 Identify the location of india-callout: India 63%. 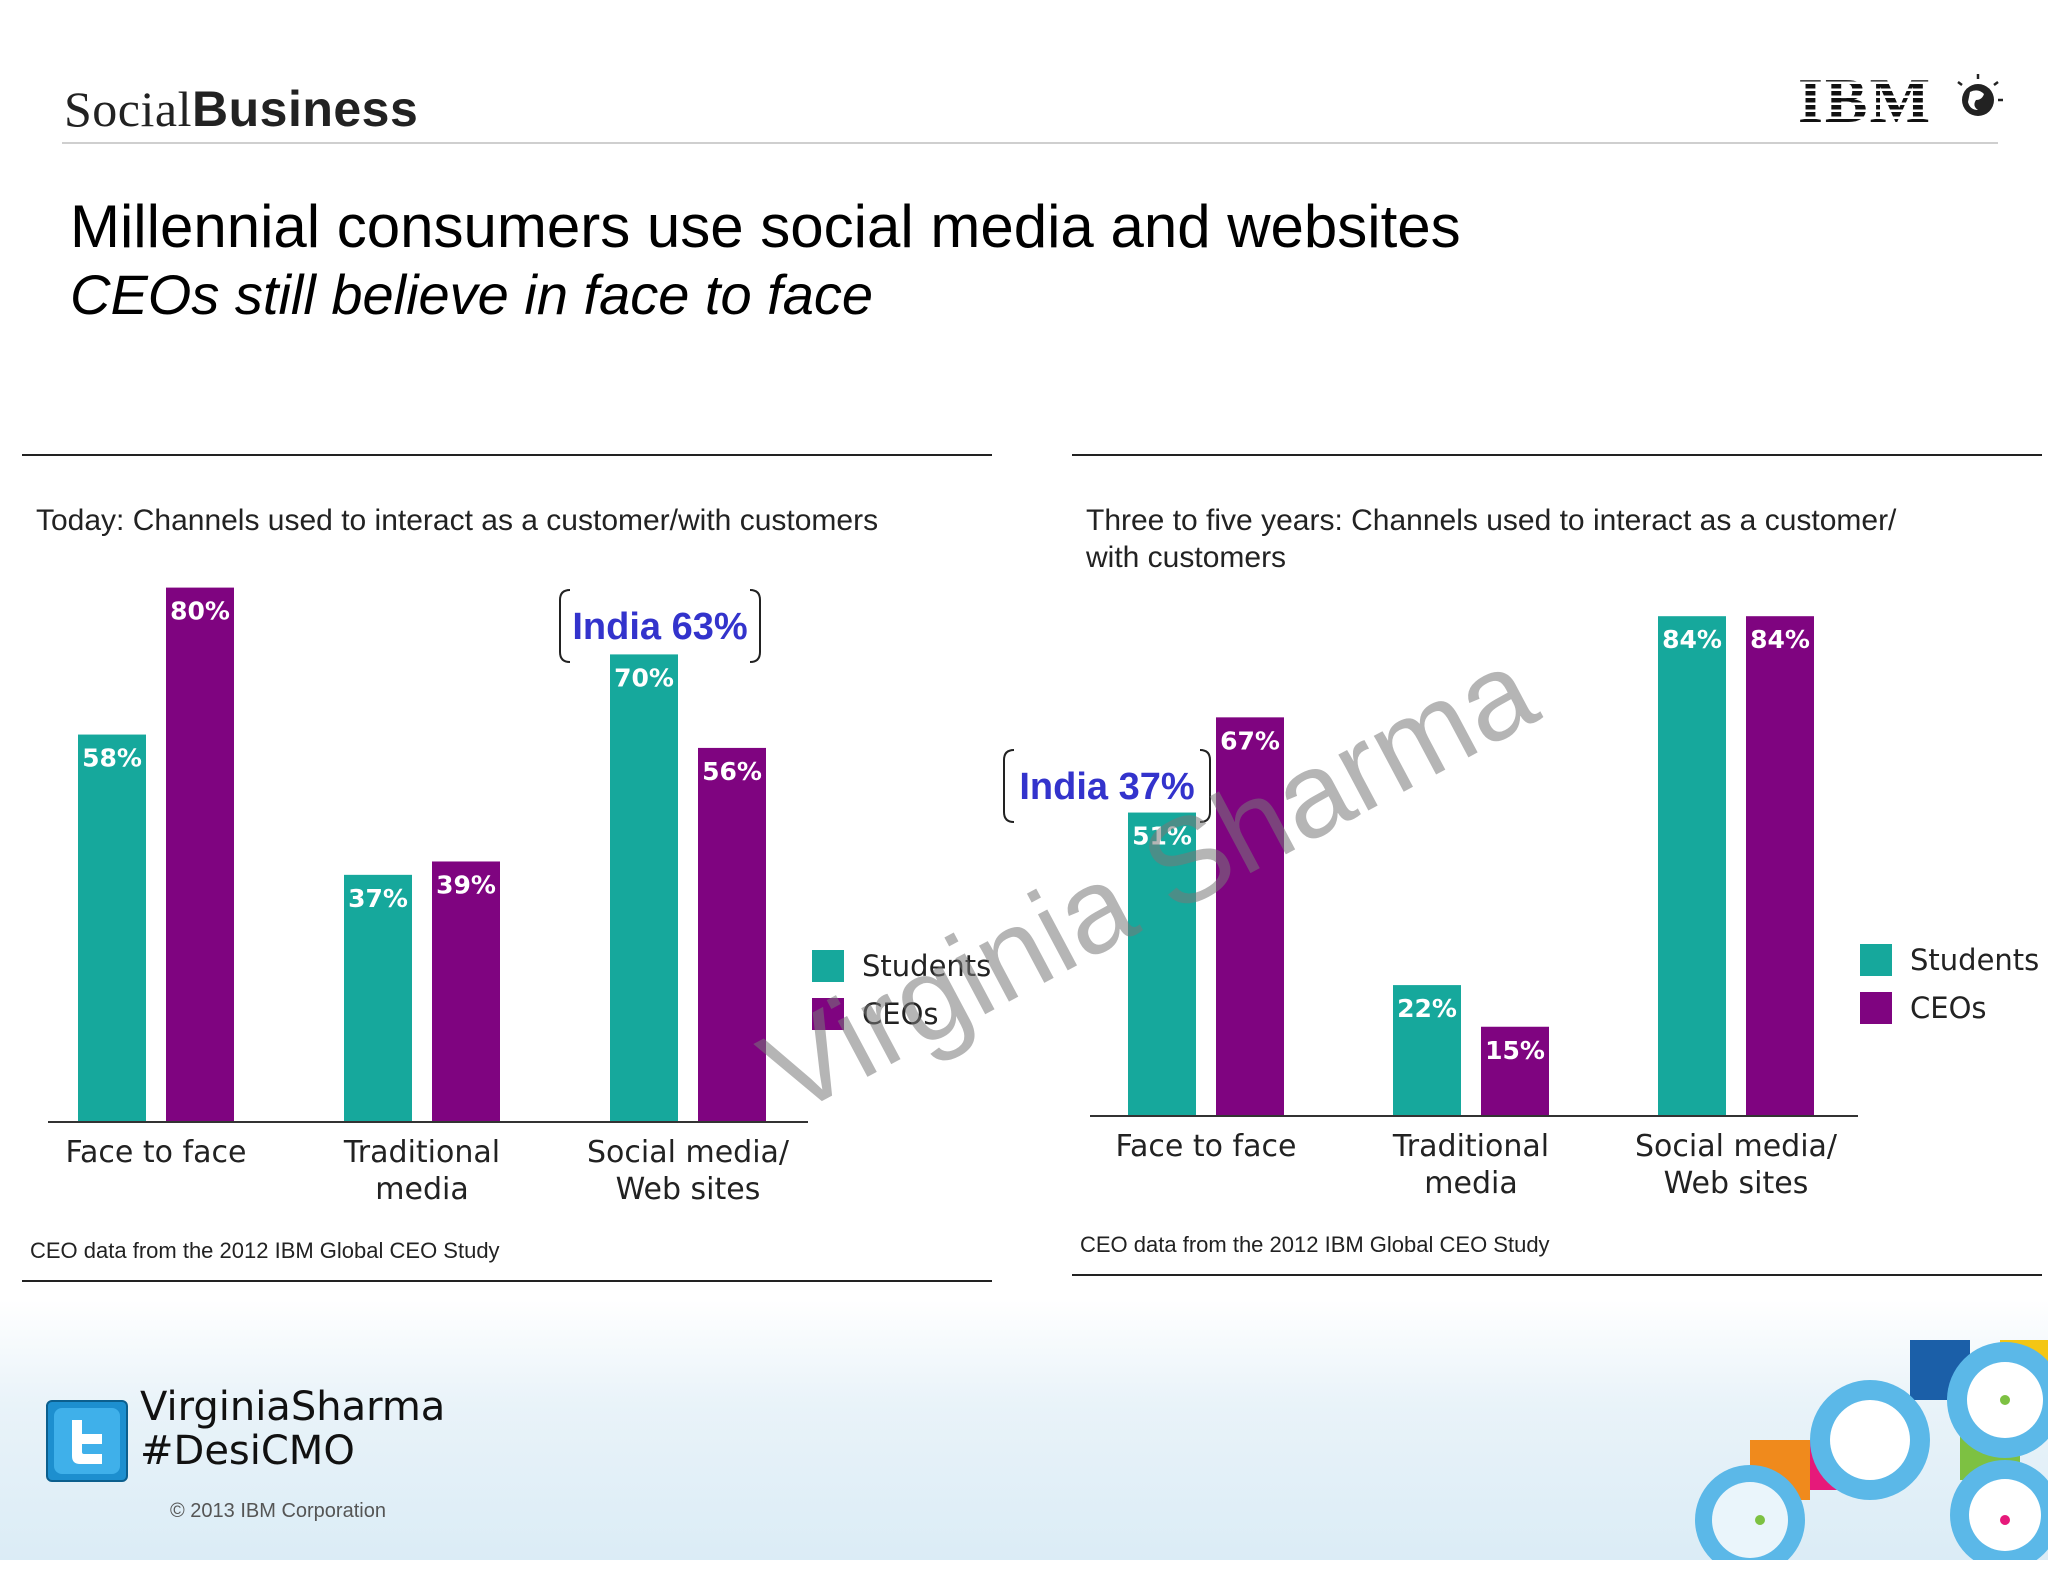
(659, 627).